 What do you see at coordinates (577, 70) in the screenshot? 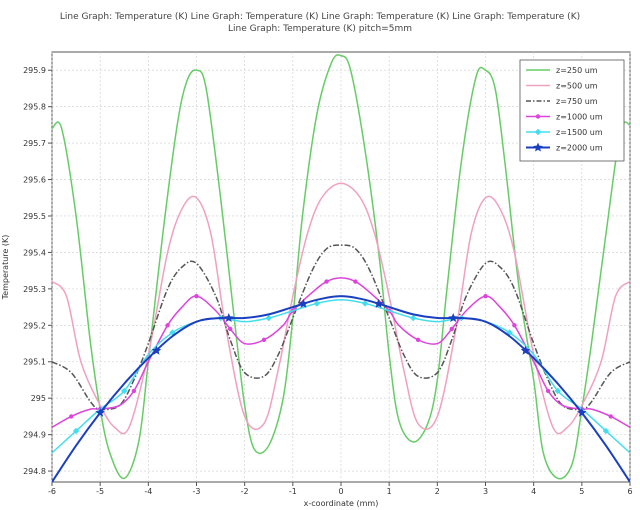
I see `legend-label: z=250 um` at bounding box center [577, 70].